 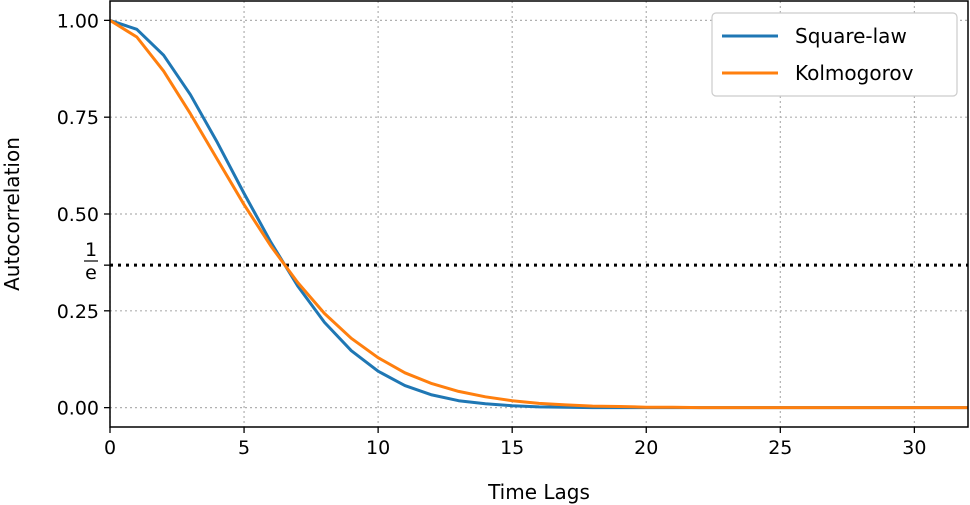 I want to click on one-over-e-label: 1 e, so click(x=91, y=261).